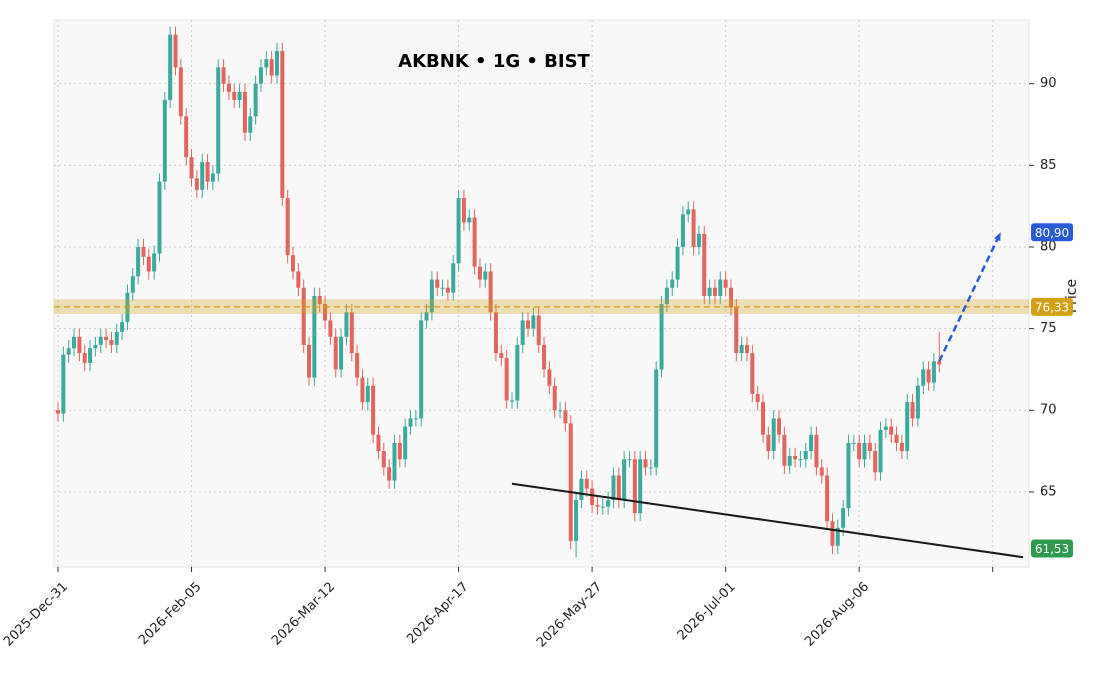 This screenshot has width=1099, height=678. Describe the element at coordinates (494, 61) in the screenshot. I see `chart-title: AKBNK • 1G • BIST` at that location.